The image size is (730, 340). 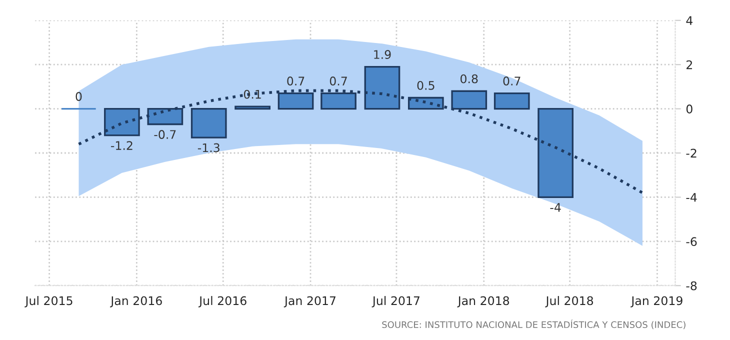 I want to click on y-tick-label: -4, so click(x=691, y=197).